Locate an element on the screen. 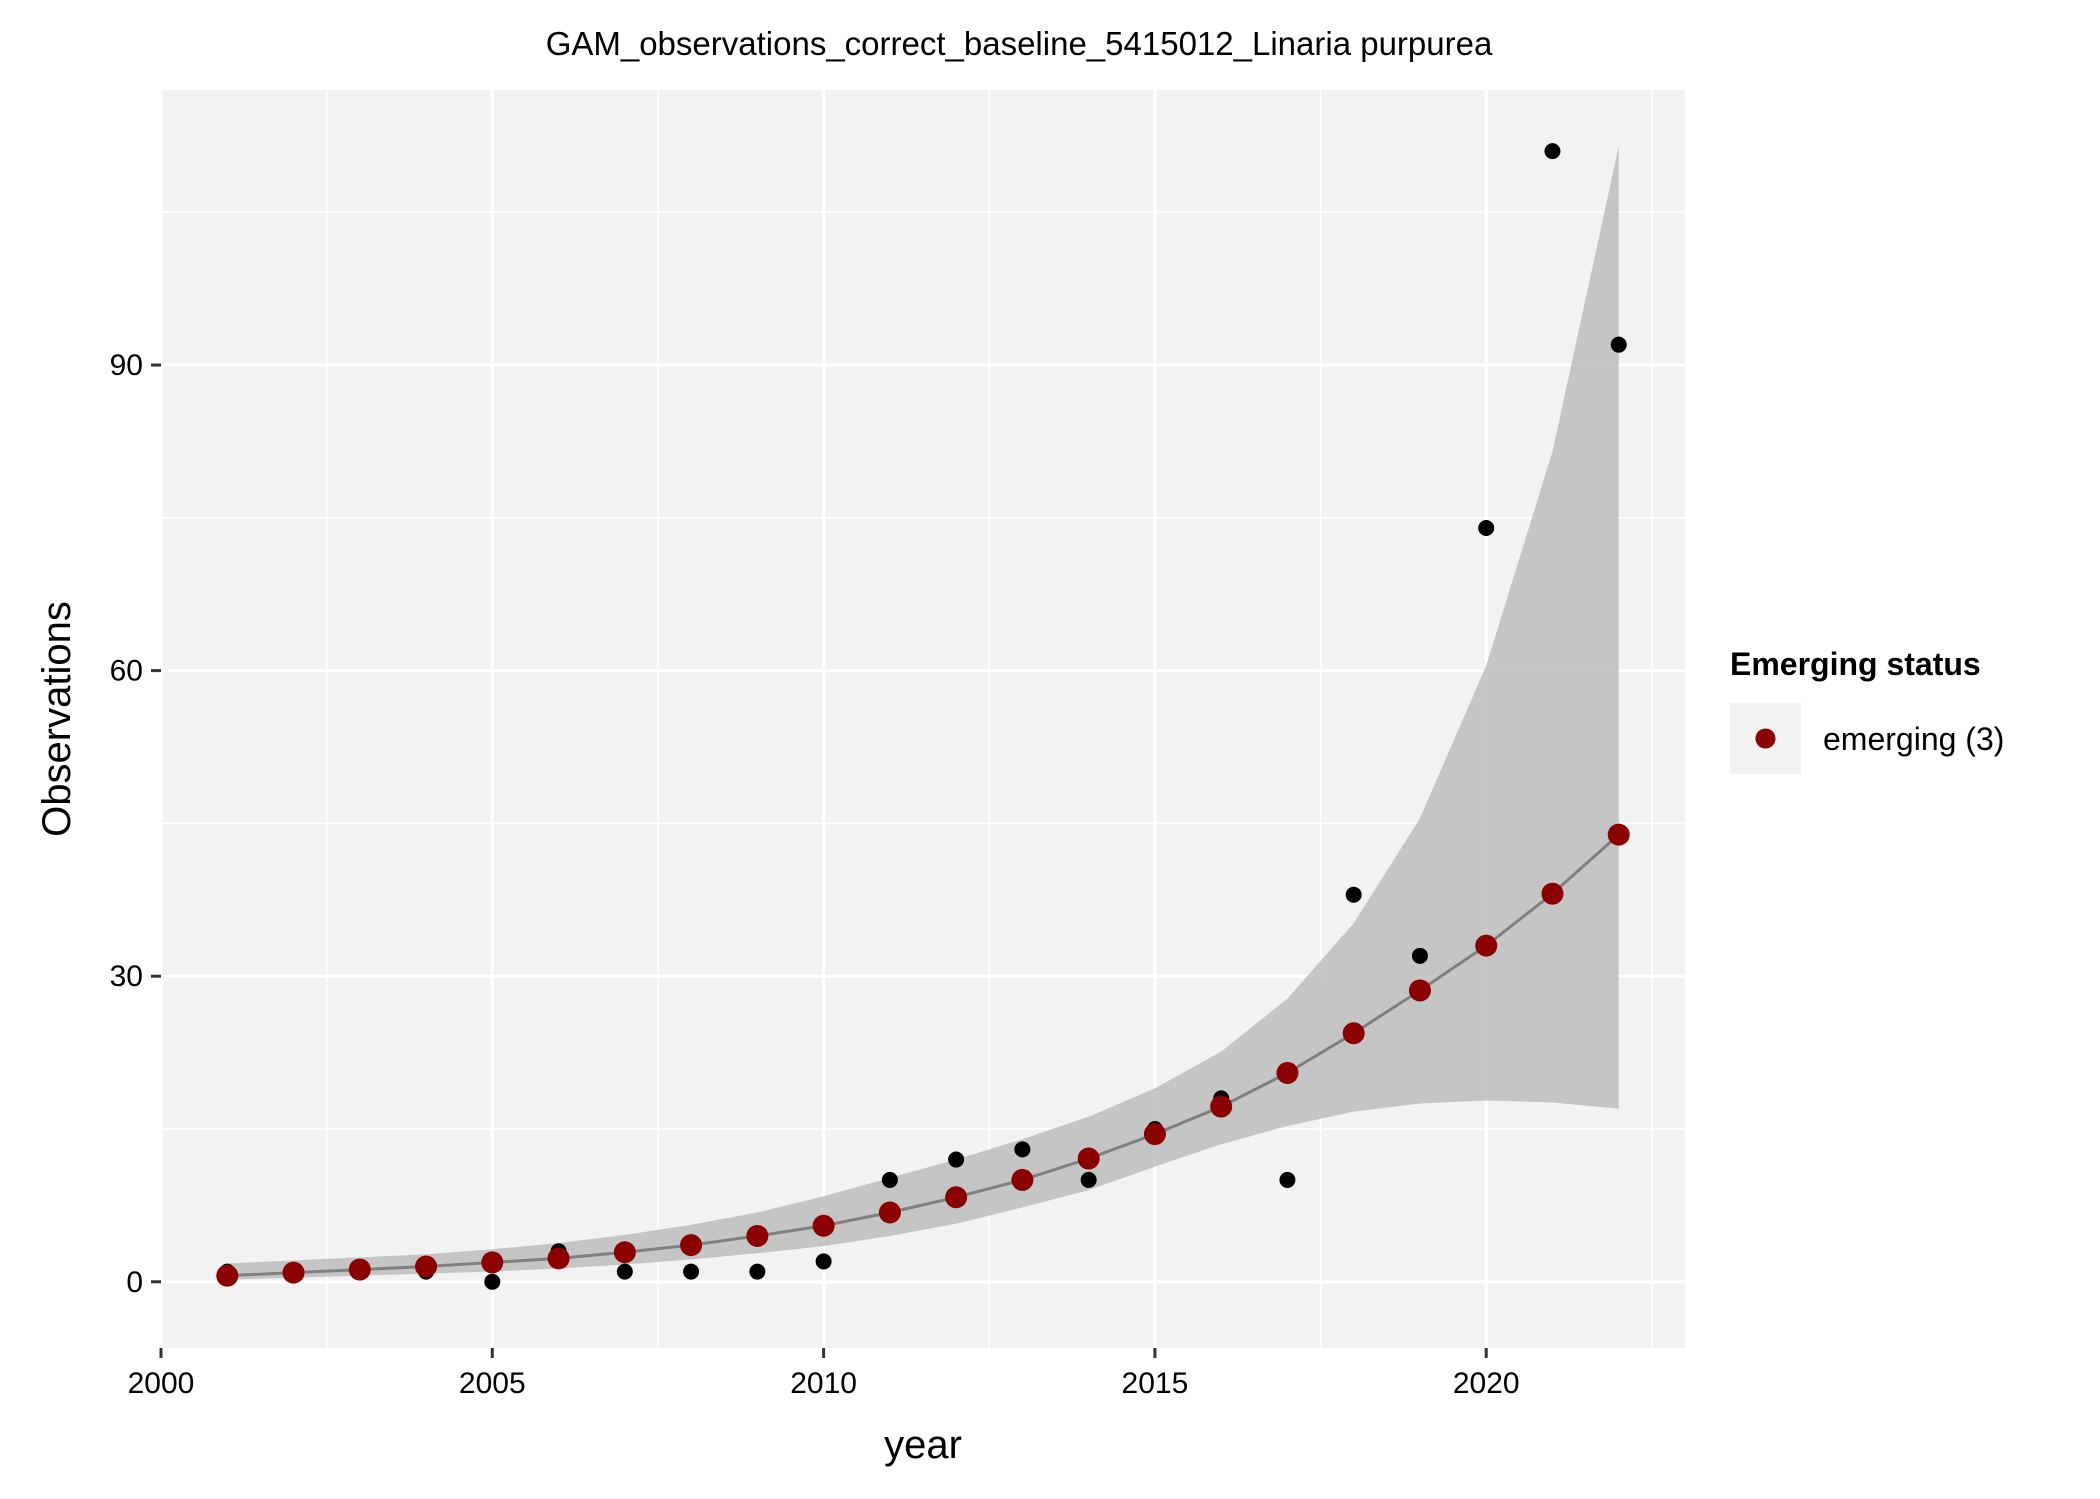 This screenshot has width=2100, height=1499. x-tick-label: 2005 is located at coordinates (492, 1383).